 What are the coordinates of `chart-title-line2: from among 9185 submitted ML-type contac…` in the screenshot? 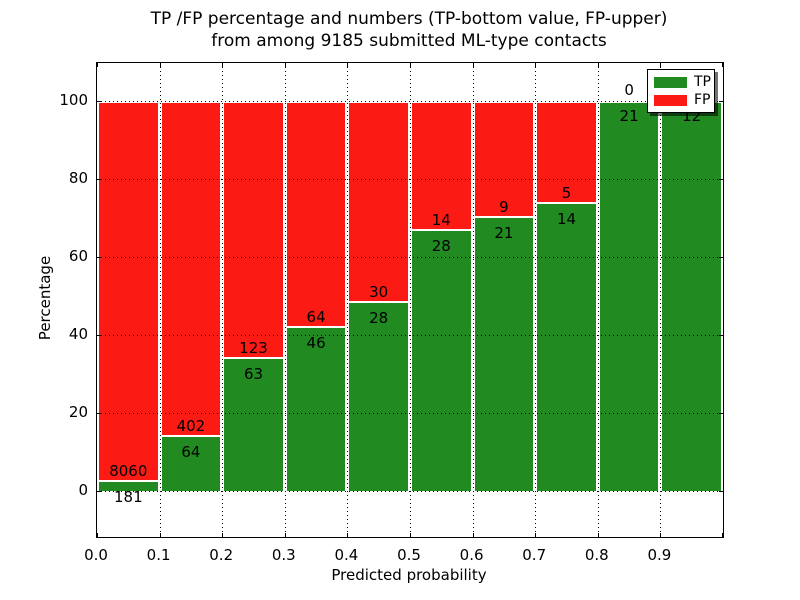 It's located at (409, 41).